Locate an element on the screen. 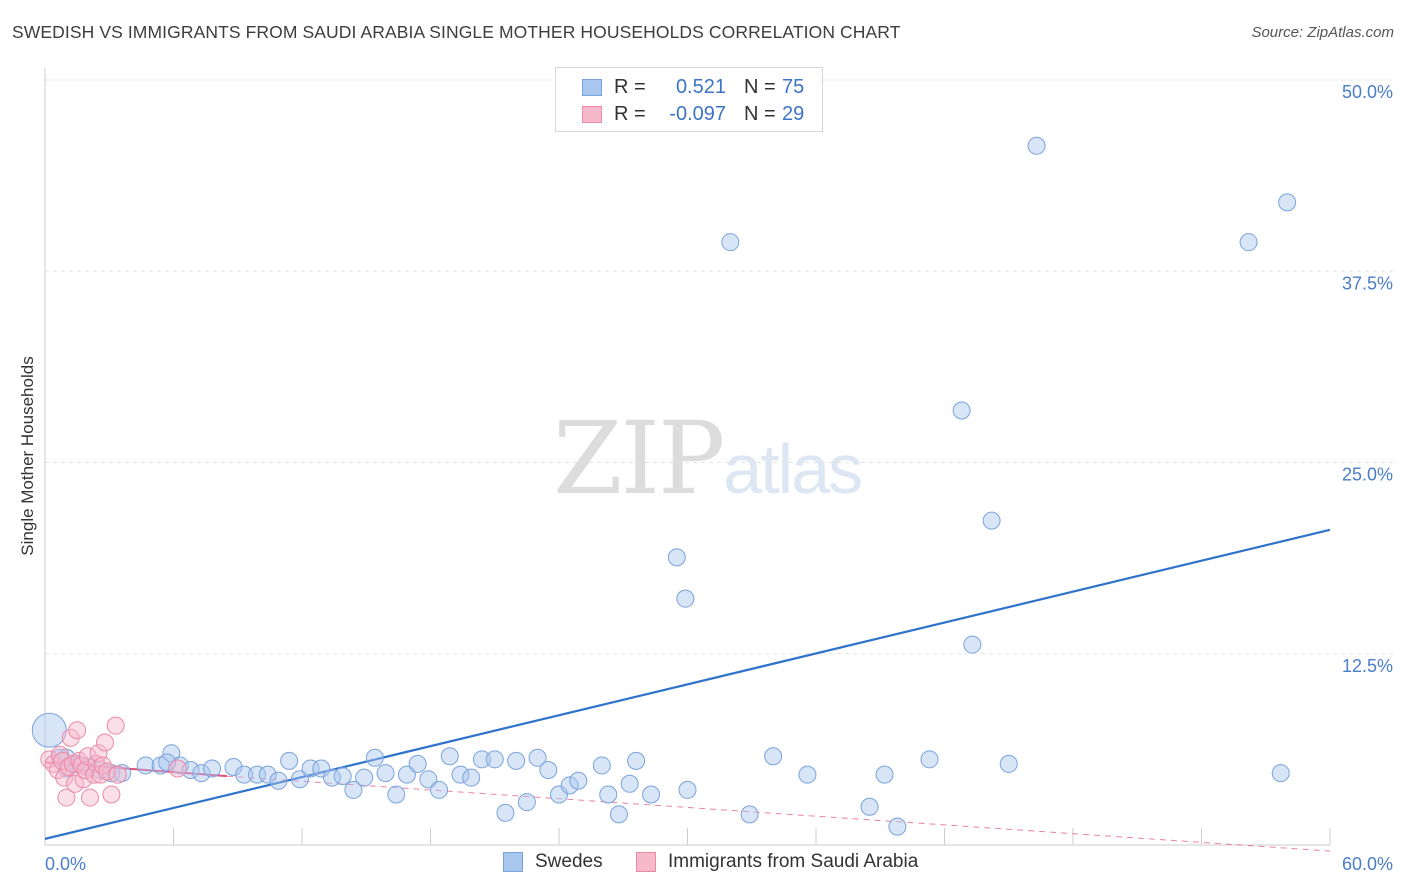 The width and height of the screenshot is (1406, 892). series-legend: Swedes Immigrants from Saudi Arabia is located at coordinates (703, 864).